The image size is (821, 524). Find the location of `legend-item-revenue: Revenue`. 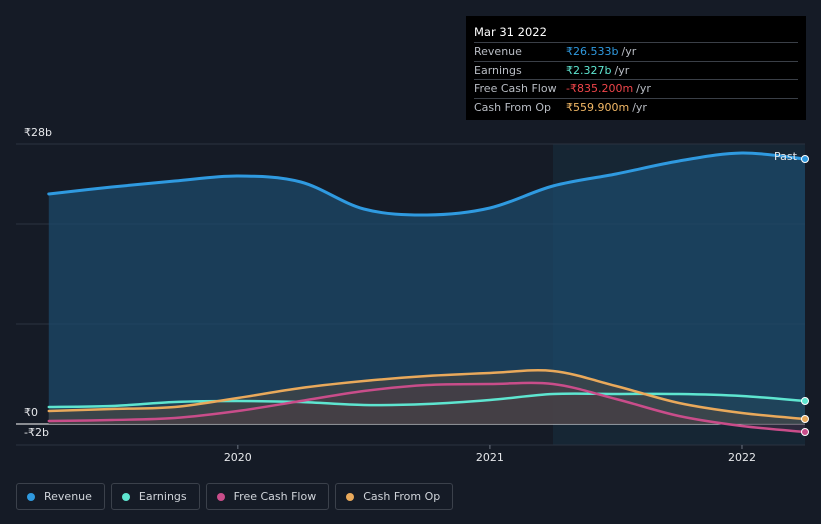

legend-item-revenue: Revenue is located at coordinates (60, 496).